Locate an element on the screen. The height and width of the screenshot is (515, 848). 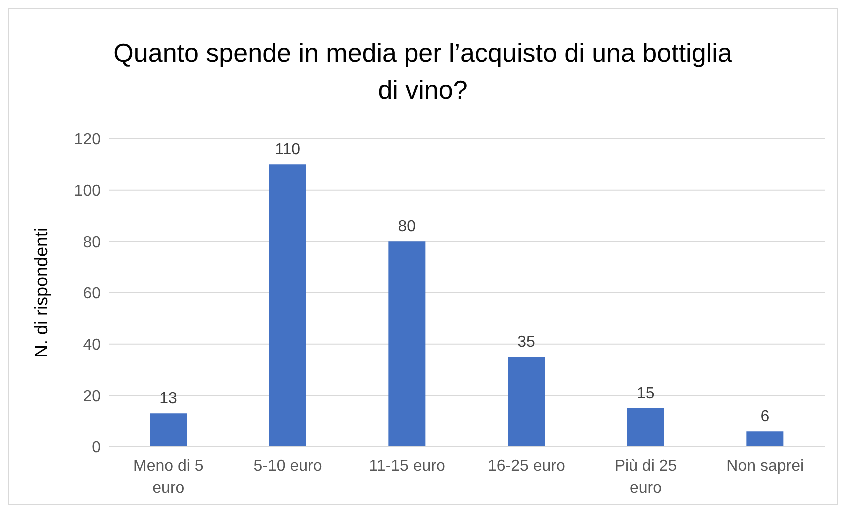
x-tick-label: Più di 25 euro is located at coordinates (646, 477).